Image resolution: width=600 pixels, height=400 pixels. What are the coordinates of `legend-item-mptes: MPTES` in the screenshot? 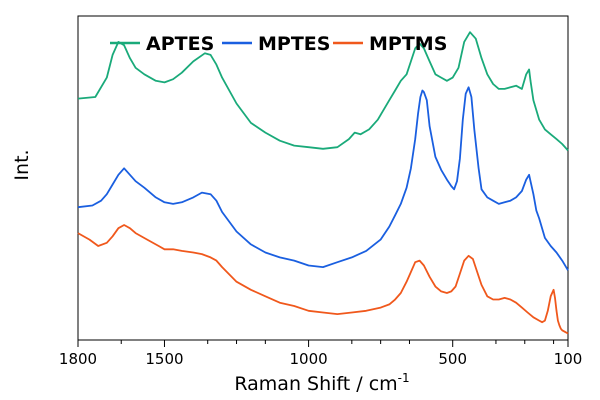 It's located at (276, 44).